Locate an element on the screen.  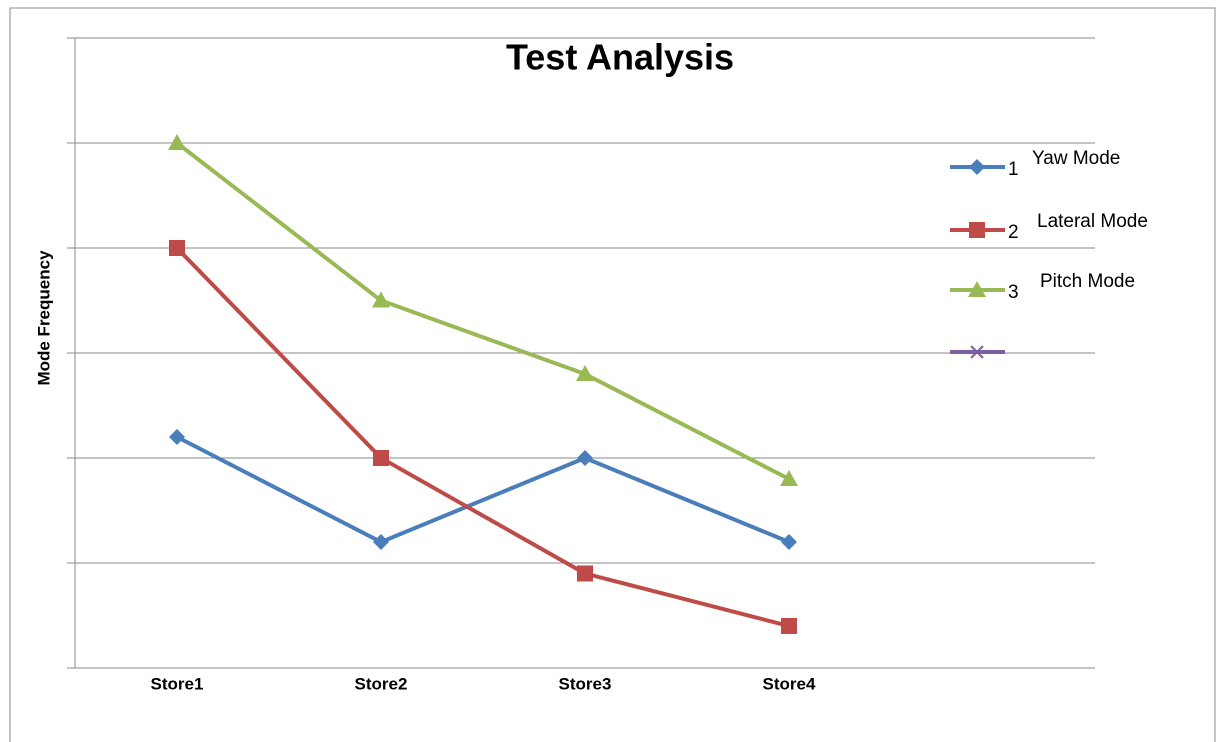
legend-label: Lateral Mode is located at coordinates (1092, 221).